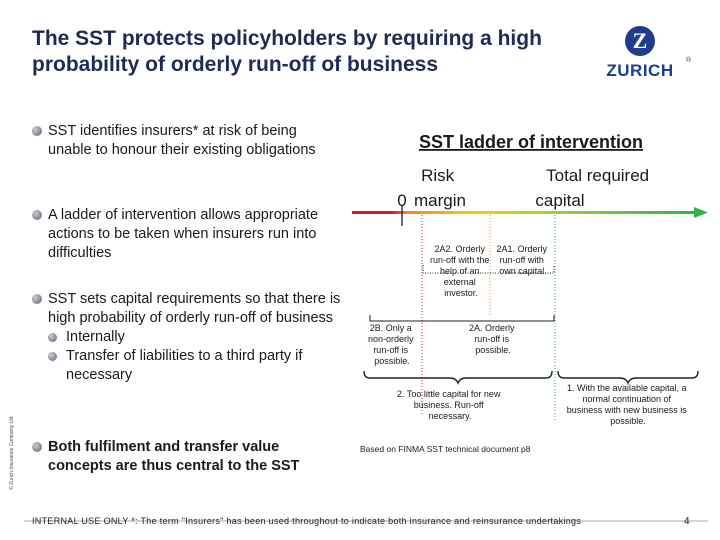 The width and height of the screenshot is (720, 540). What do you see at coordinates (391, 339) in the screenshot?
I see `box-2b-line: non-orderly` at bounding box center [391, 339].